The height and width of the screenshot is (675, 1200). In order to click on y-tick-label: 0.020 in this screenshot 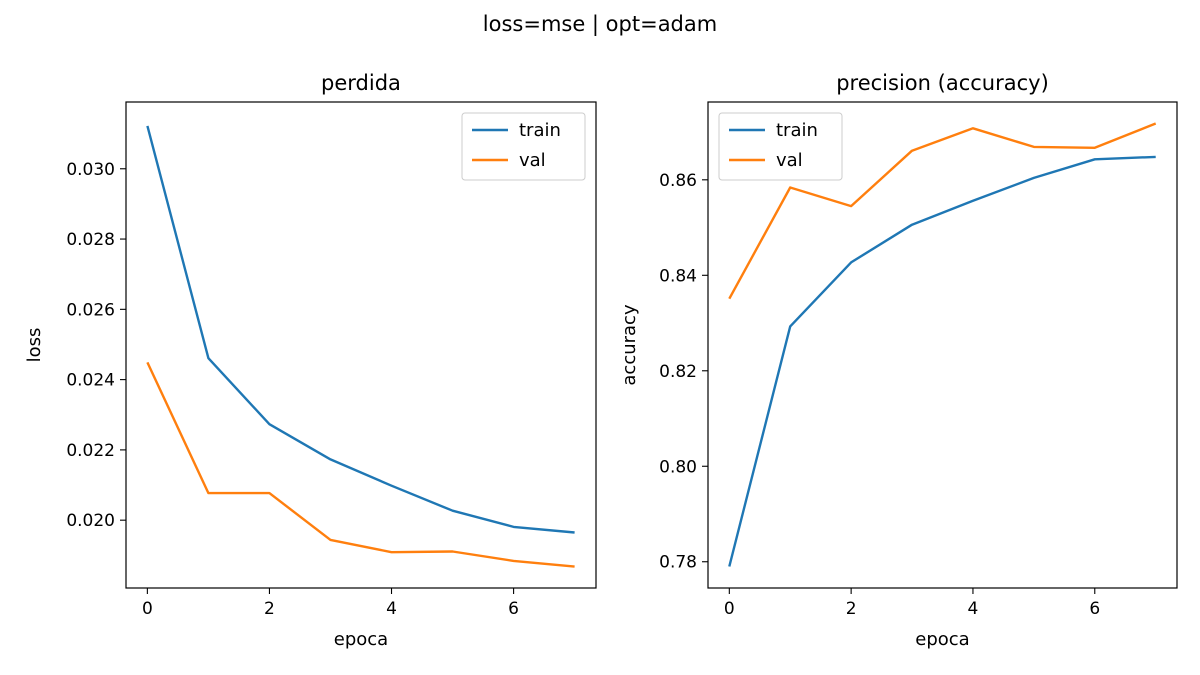, I will do `click(90, 521)`.